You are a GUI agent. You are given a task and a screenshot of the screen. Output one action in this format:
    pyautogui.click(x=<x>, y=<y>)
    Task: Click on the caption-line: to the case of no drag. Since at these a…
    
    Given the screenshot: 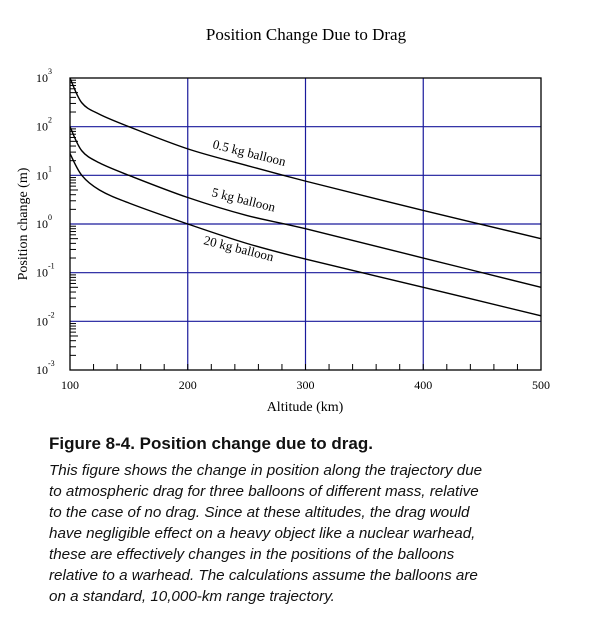 What is the action you would take?
    pyautogui.click(x=259, y=512)
    